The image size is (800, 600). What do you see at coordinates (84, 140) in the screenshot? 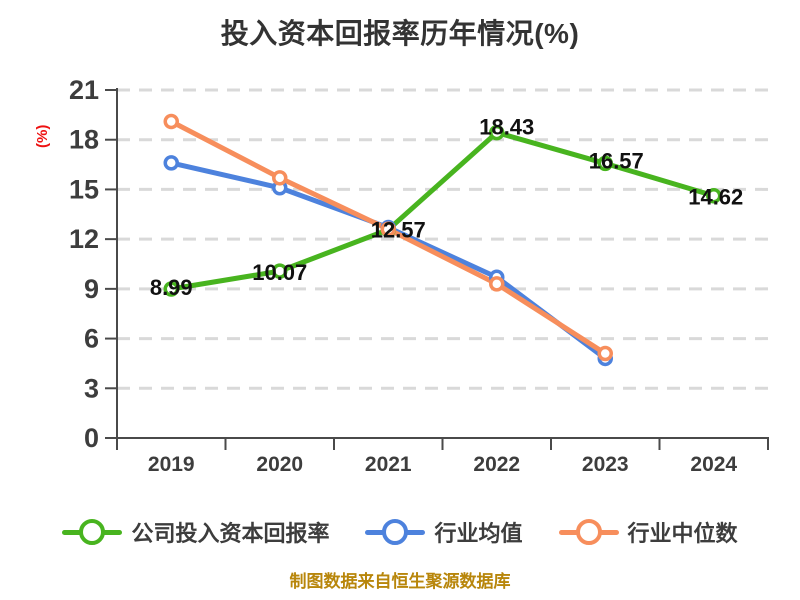
I see `y-tick-label: 18` at bounding box center [84, 140].